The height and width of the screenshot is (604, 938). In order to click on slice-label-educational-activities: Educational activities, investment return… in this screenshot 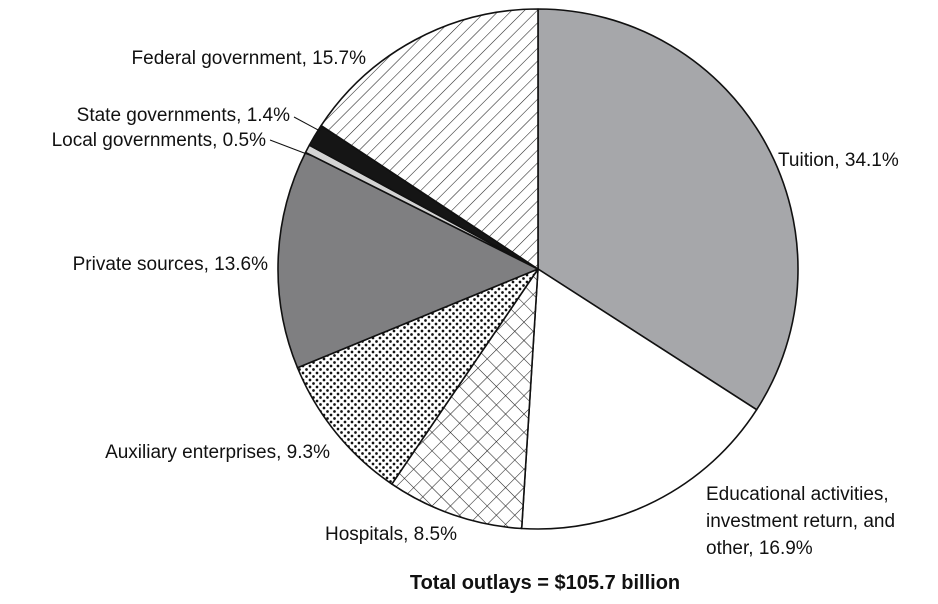, I will do `click(800, 521)`.